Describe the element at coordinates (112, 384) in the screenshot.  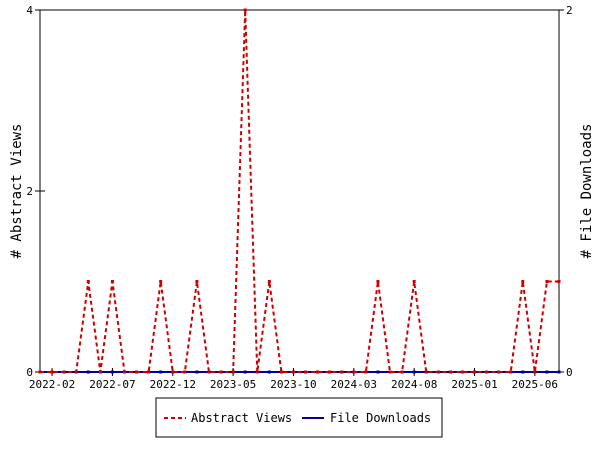
I see `x-tick-label: 2022-07` at that location.